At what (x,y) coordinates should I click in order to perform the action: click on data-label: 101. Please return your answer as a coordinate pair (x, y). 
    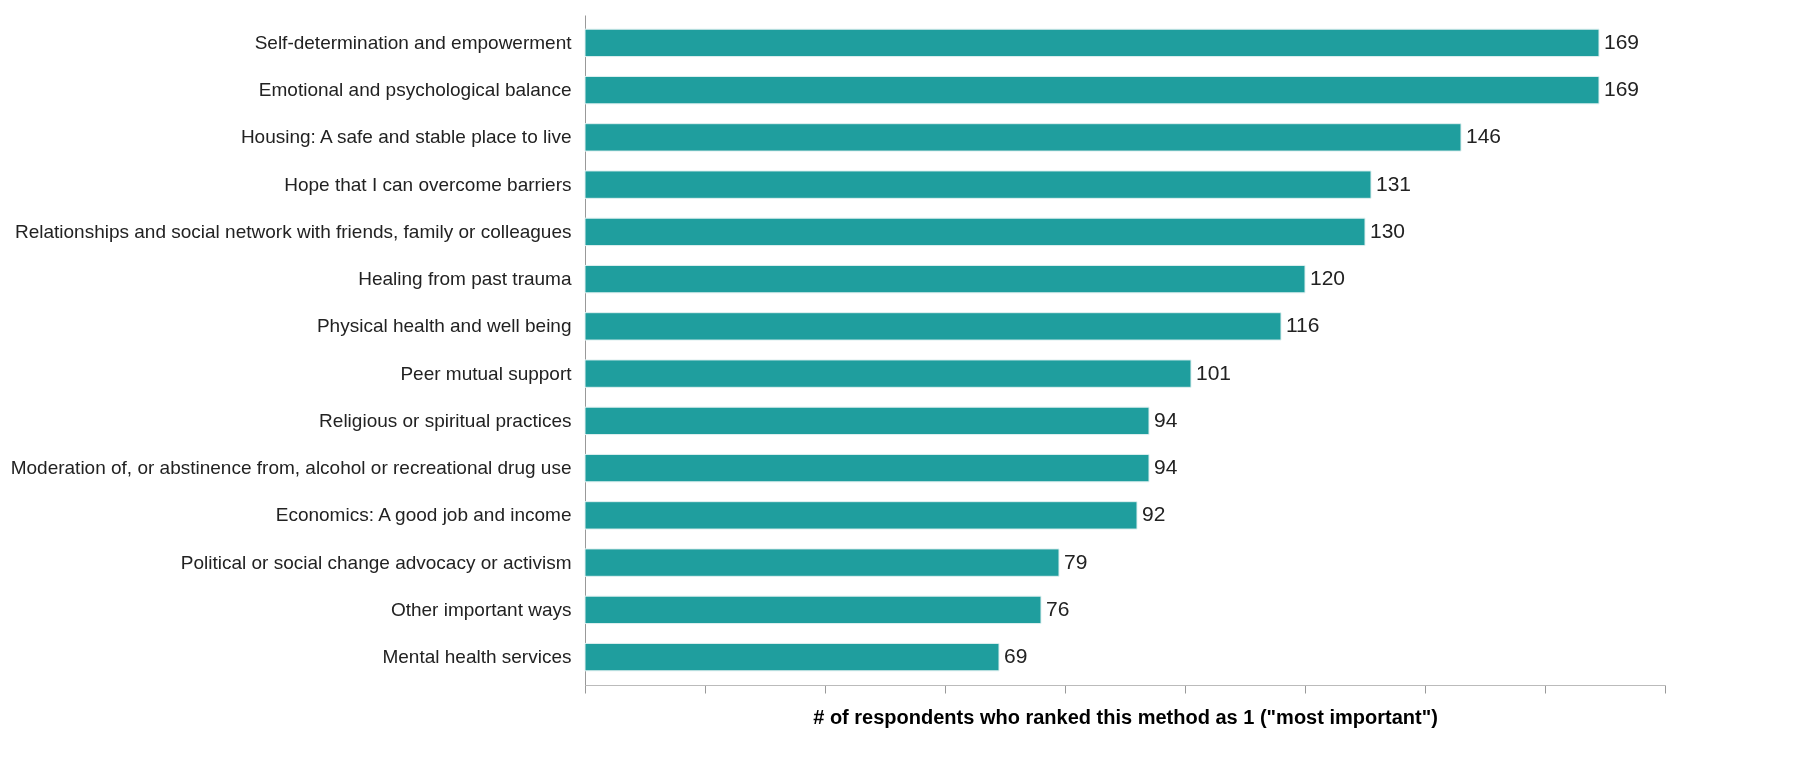
    Looking at the image, I should click on (1214, 372).